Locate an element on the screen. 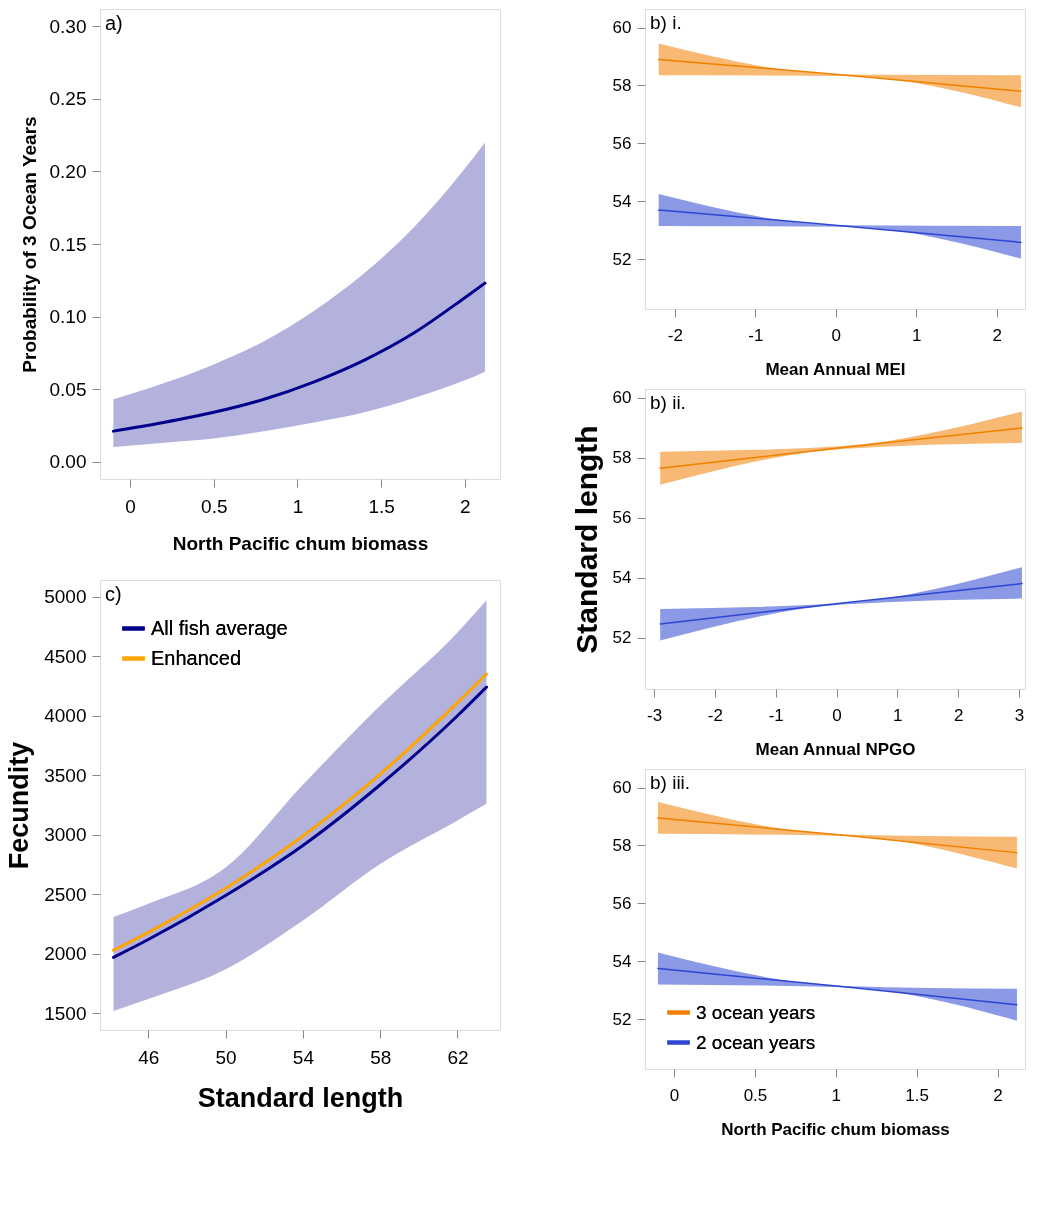  x-tick-label: 58 is located at coordinates (381, 1057).